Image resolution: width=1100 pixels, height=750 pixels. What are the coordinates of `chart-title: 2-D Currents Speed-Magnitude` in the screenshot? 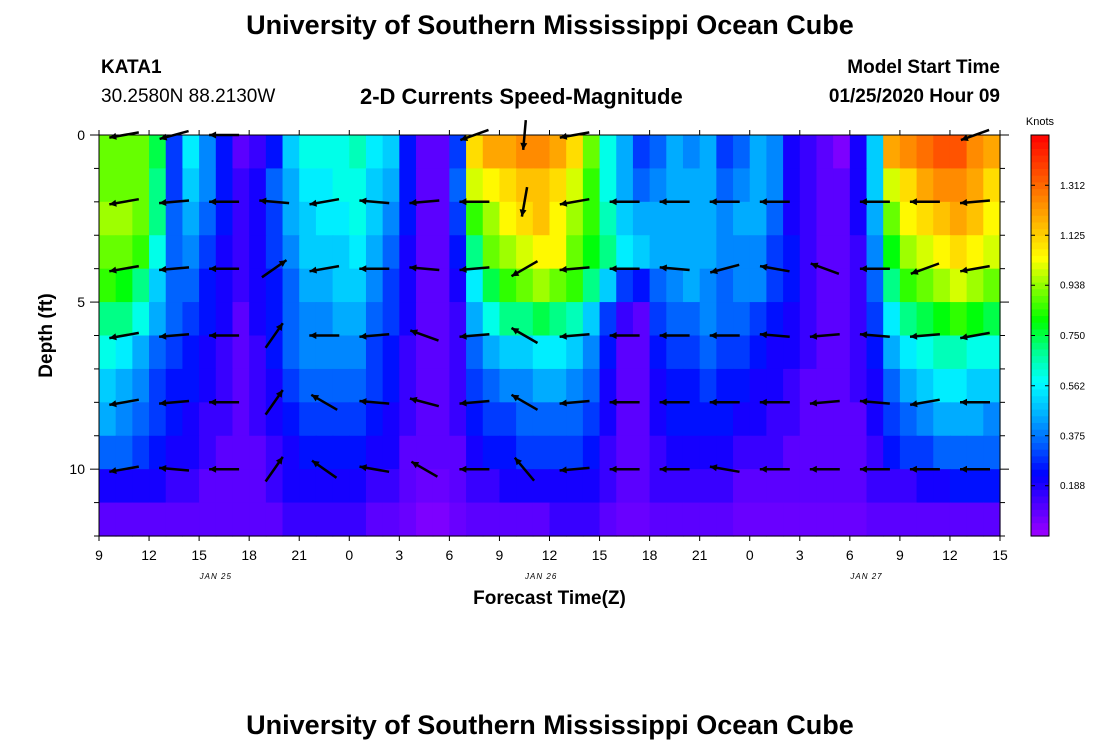 It's located at (521, 96).